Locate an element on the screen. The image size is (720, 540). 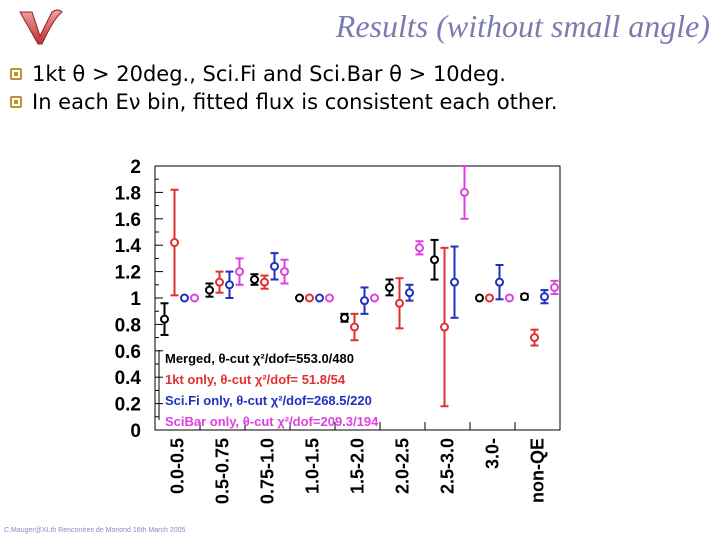
y-tick-label: 0.6 is located at coordinates (128, 352).